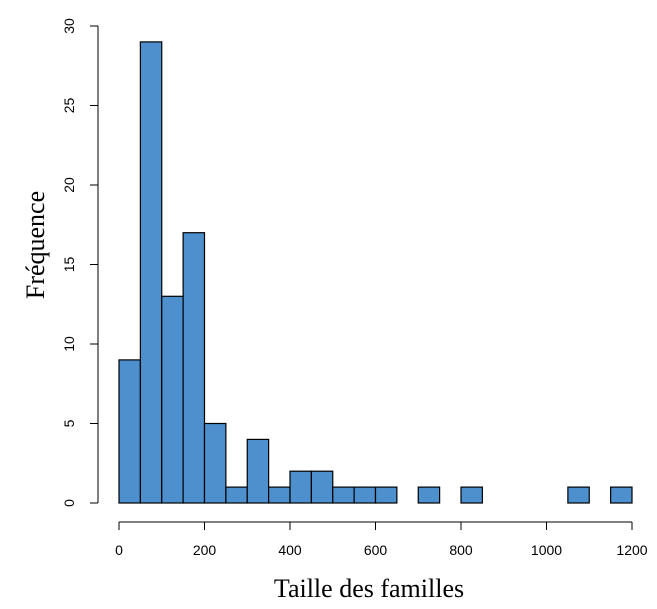  I want to click on y-axis: 0 5 10 15 20 25 30, so click(80, 262).